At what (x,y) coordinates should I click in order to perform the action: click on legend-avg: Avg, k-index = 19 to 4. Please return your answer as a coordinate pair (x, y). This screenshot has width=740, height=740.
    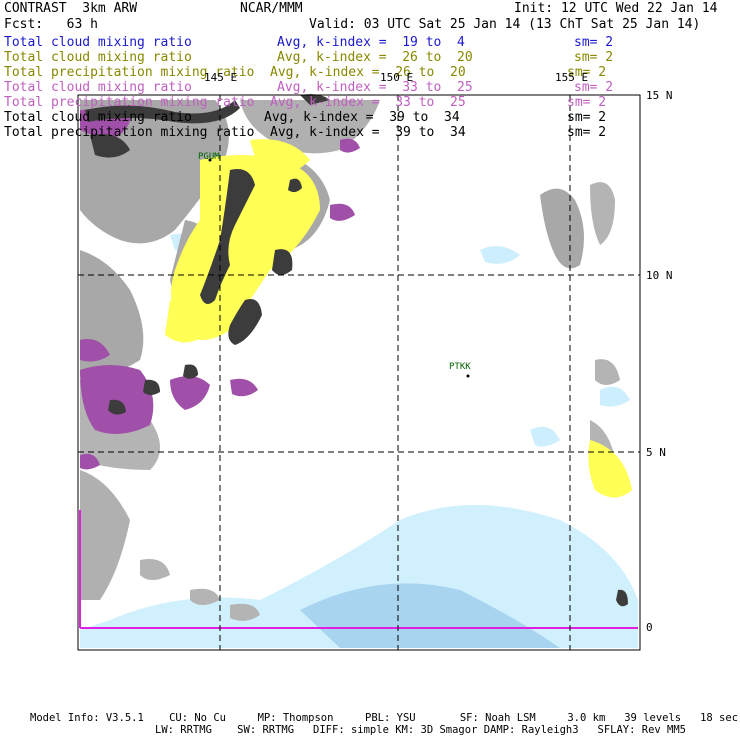
    Looking at the image, I should click on (371, 42).